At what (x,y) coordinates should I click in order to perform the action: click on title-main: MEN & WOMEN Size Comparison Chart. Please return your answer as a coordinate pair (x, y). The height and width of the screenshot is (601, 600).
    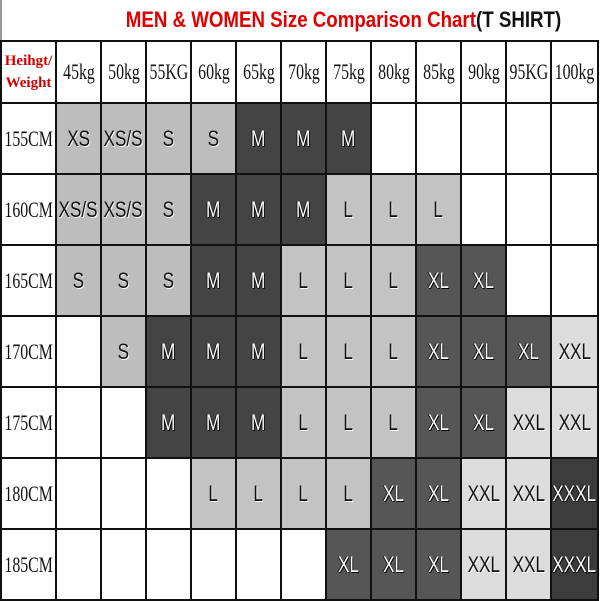
    Looking at the image, I should click on (300, 19).